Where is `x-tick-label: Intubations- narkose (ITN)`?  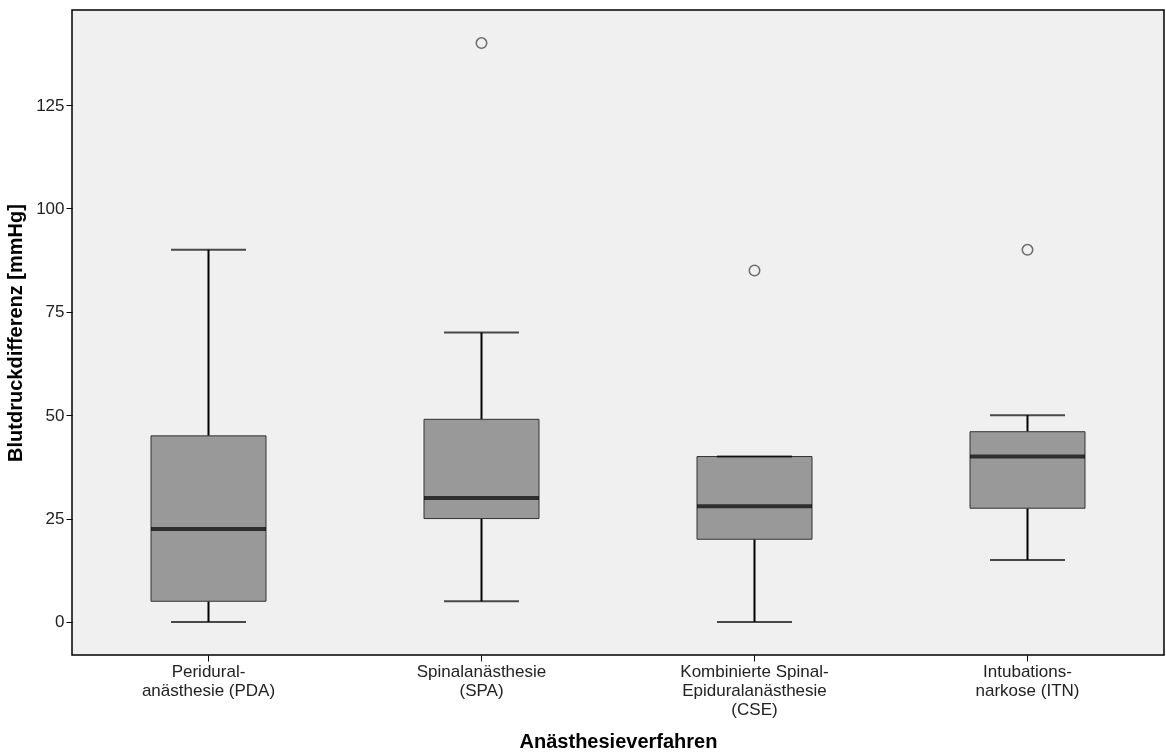 x-tick-label: Intubations- narkose (ITN) is located at coordinates (1027, 680).